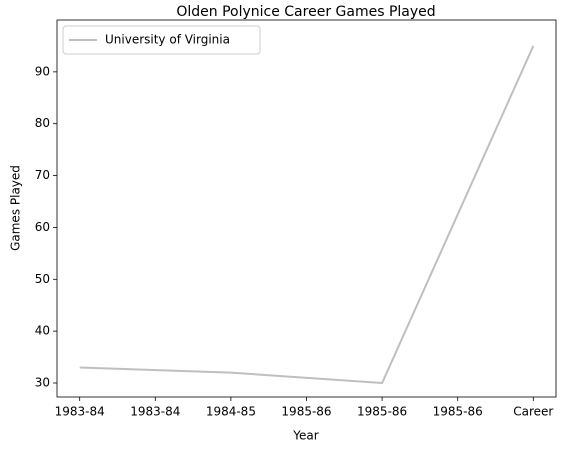 Image resolution: width=566 pixels, height=453 pixels. What do you see at coordinates (42, 331) in the screenshot?
I see `y-tick-label: 40` at bounding box center [42, 331].